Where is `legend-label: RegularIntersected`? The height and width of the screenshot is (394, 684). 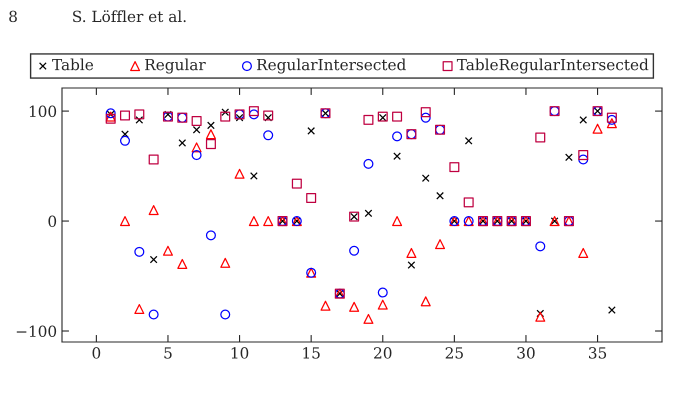
legend-label: RegularIntersected is located at coordinates (331, 66).